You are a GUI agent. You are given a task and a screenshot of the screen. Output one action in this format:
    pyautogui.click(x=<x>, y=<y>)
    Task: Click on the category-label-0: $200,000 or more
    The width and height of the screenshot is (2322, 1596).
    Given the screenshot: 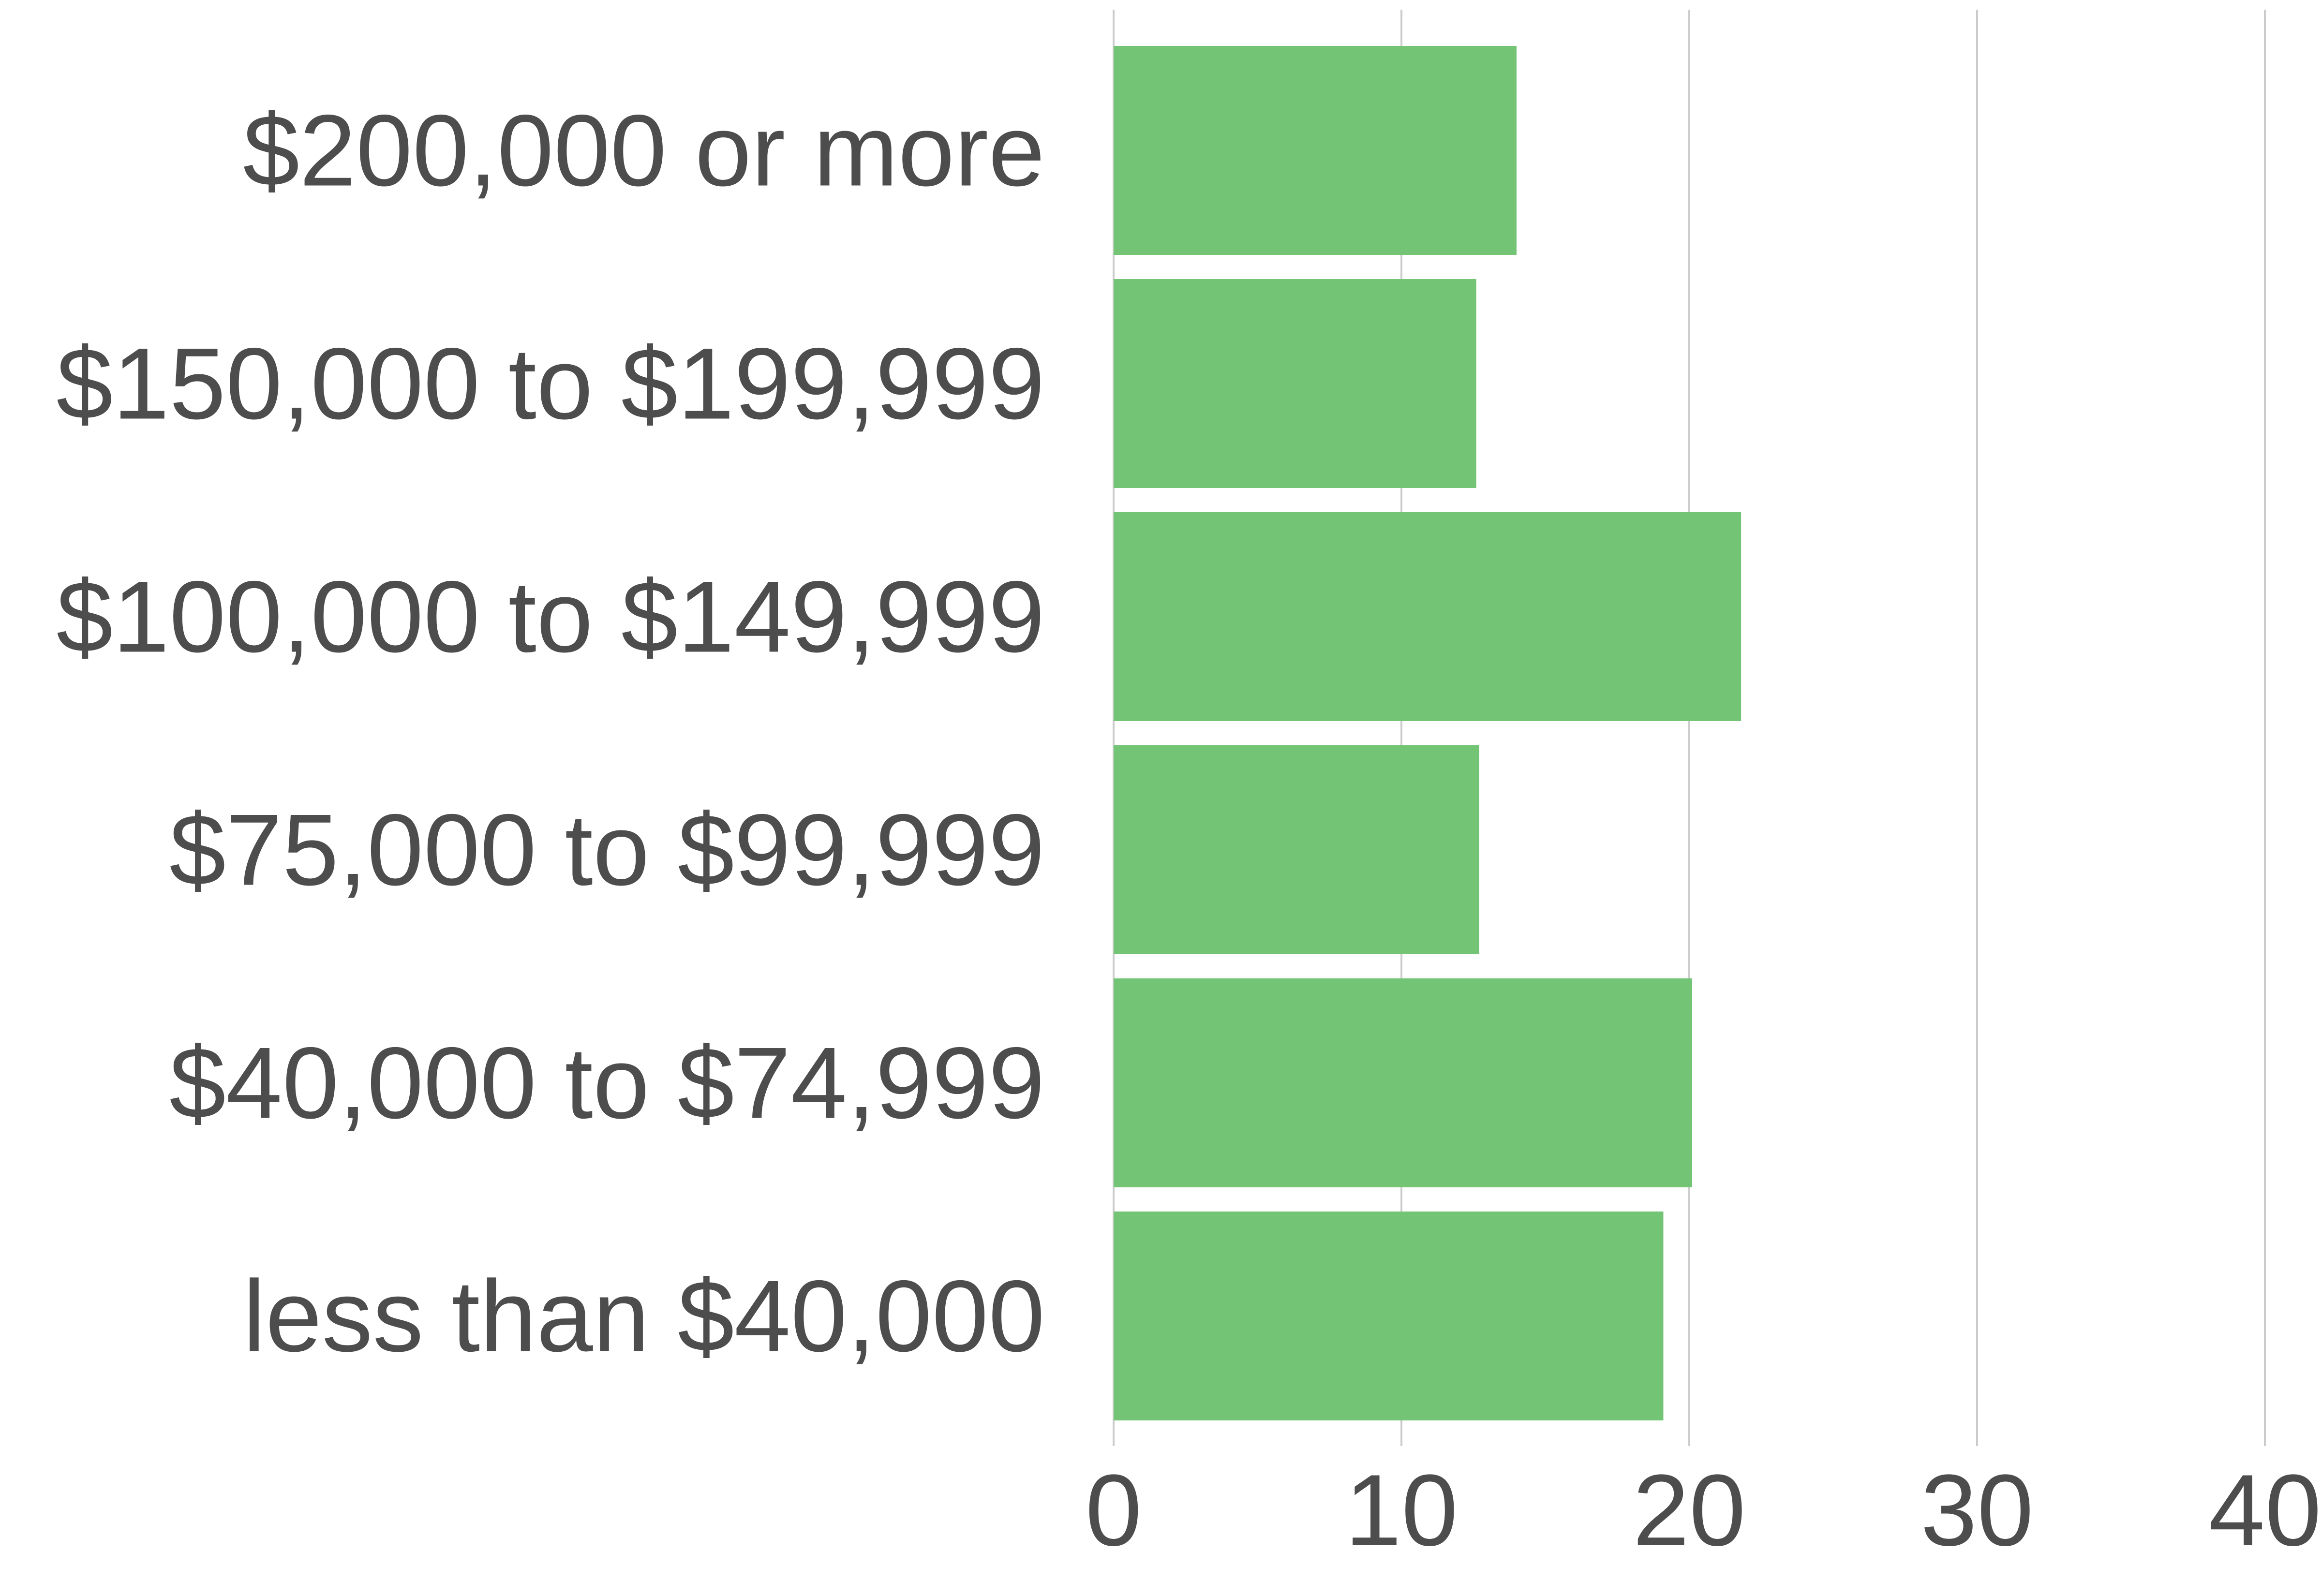 What is the action you would take?
    pyautogui.click(x=644, y=150)
    